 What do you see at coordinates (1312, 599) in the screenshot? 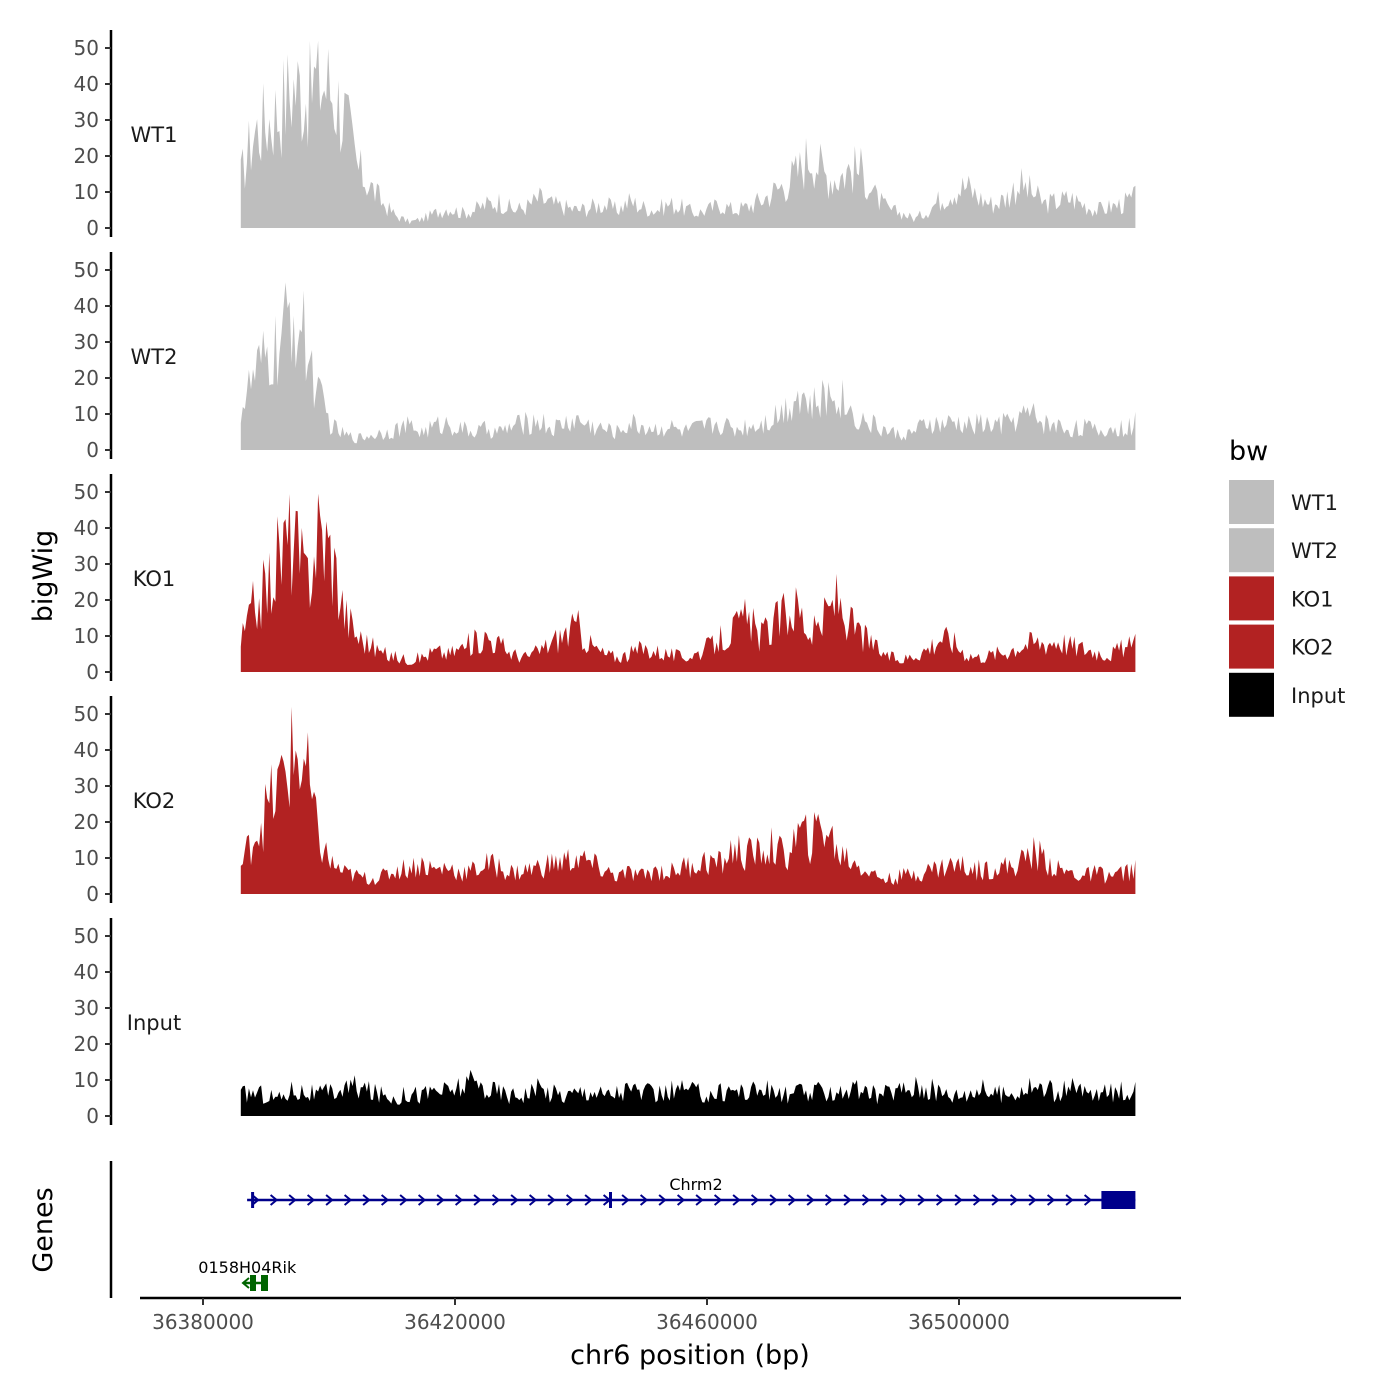
I see `legend-label: KO1` at bounding box center [1312, 599].